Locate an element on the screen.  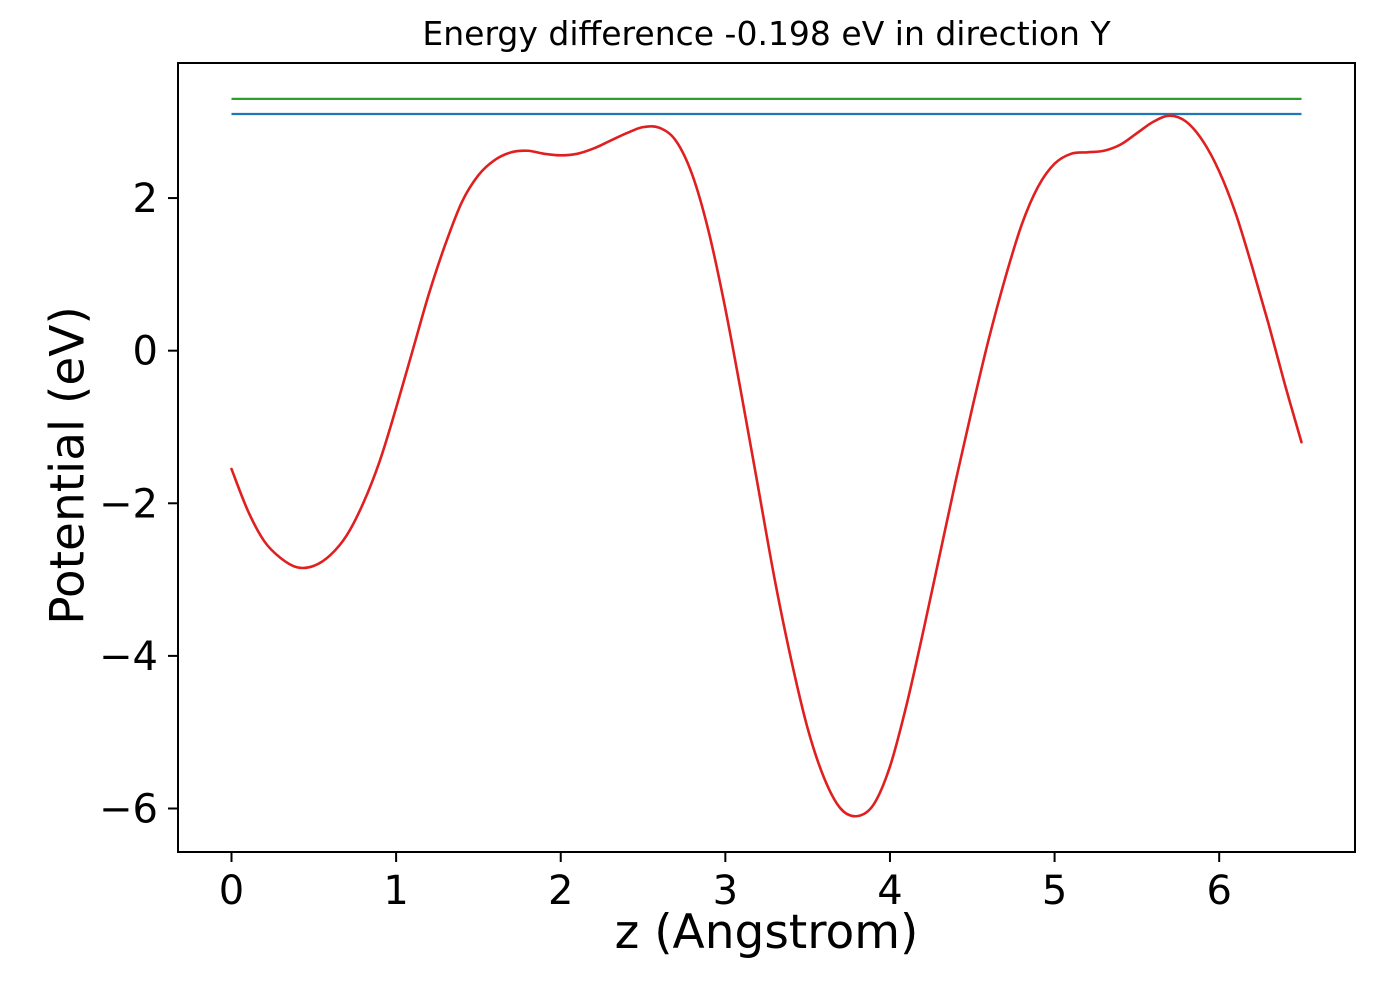
x-tick-label: 5 is located at coordinates (1054, 891).